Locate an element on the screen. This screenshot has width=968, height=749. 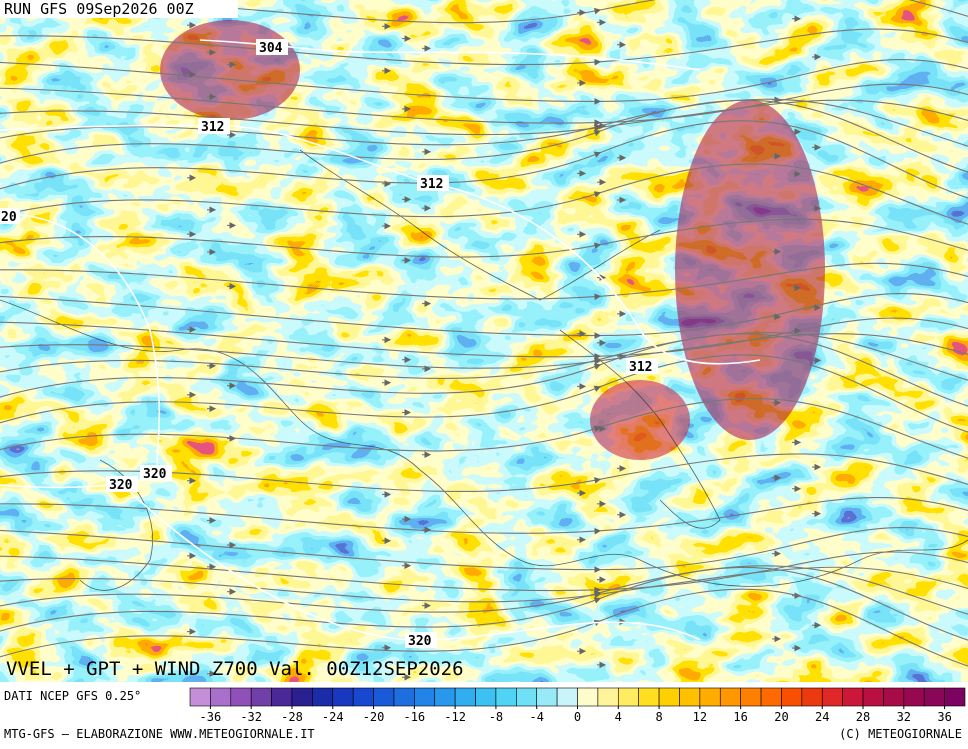
colorbar-tick-label: 16 is located at coordinates (740, 717).